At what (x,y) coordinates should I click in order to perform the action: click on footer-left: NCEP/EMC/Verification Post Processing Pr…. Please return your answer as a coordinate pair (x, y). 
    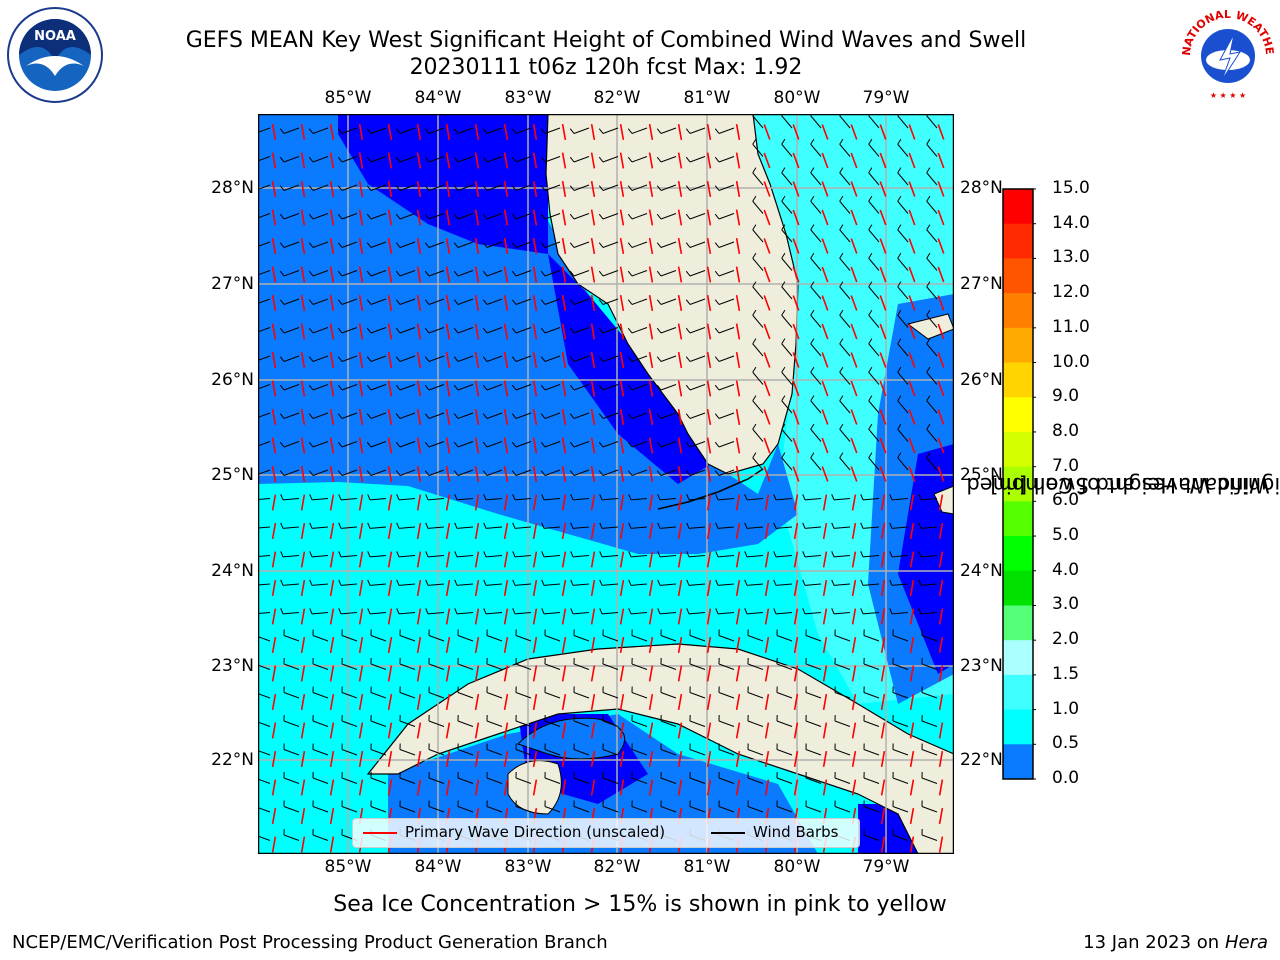
    Looking at the image, I should click on (310, 942).